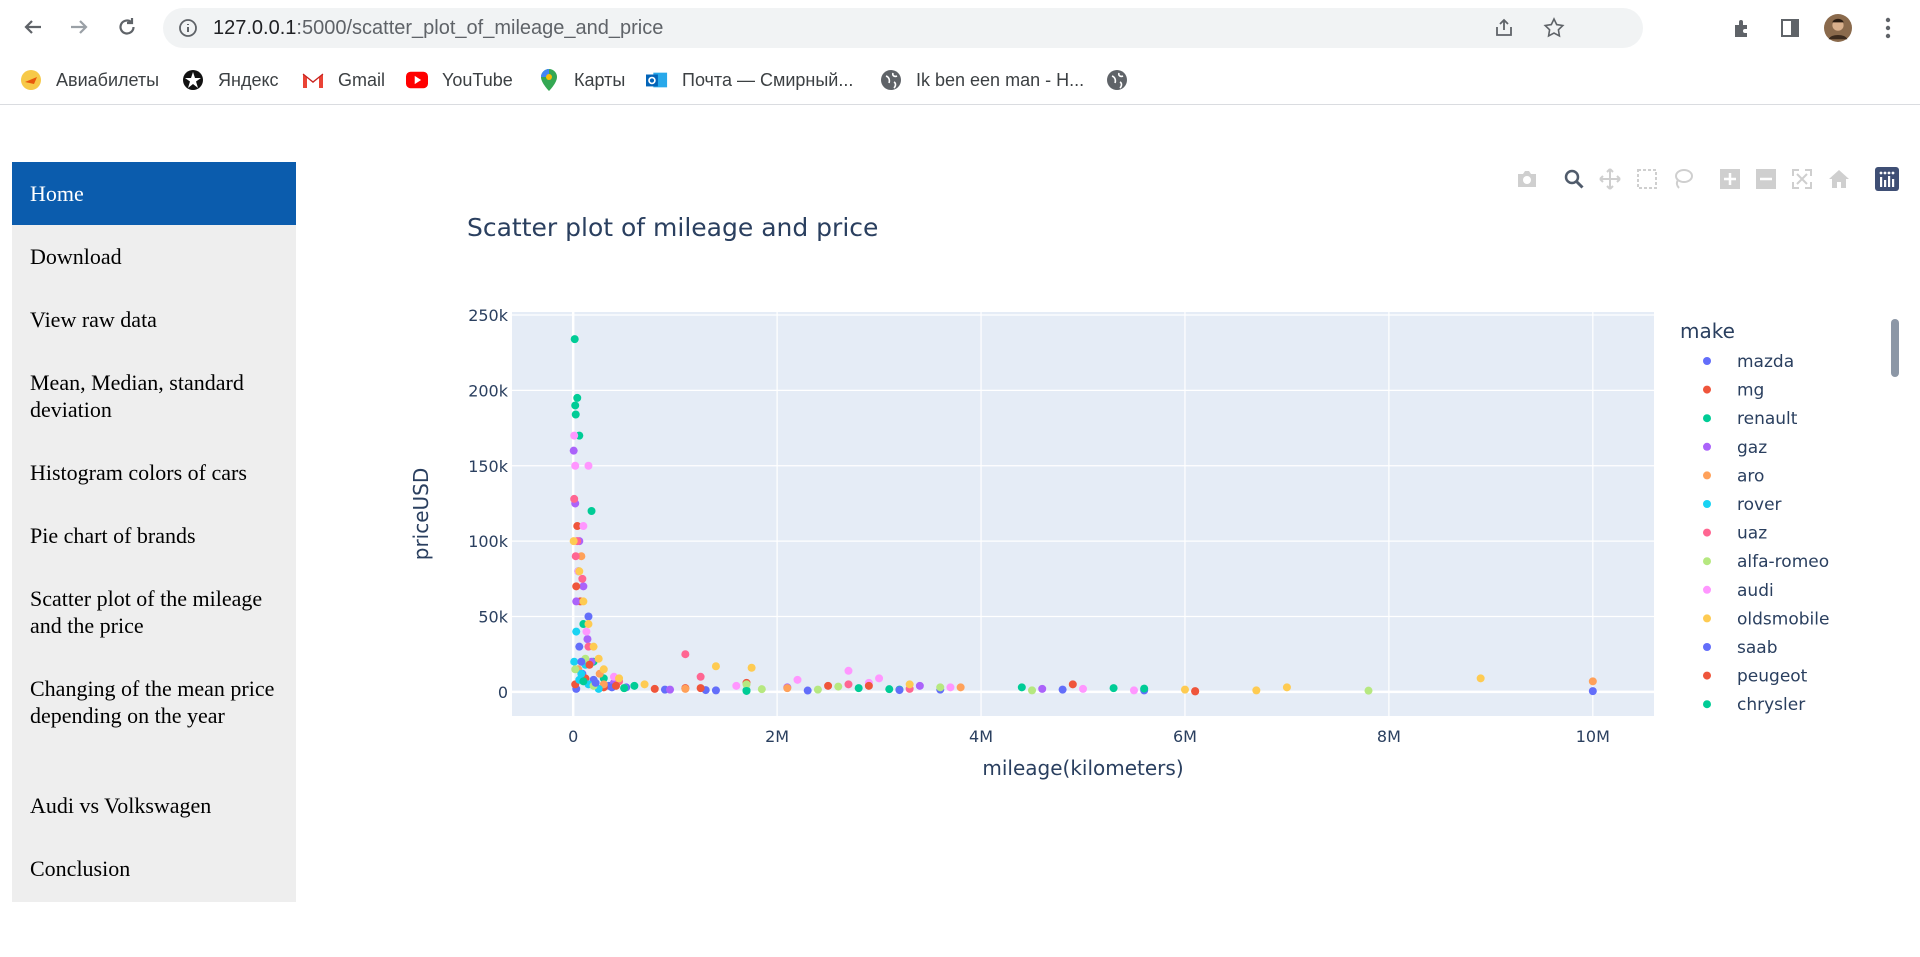  What do you see at coordinates (459, 80) in the screenshot?
I see `bookmark-youtube: YouTube` at bounding box center [459, 80].